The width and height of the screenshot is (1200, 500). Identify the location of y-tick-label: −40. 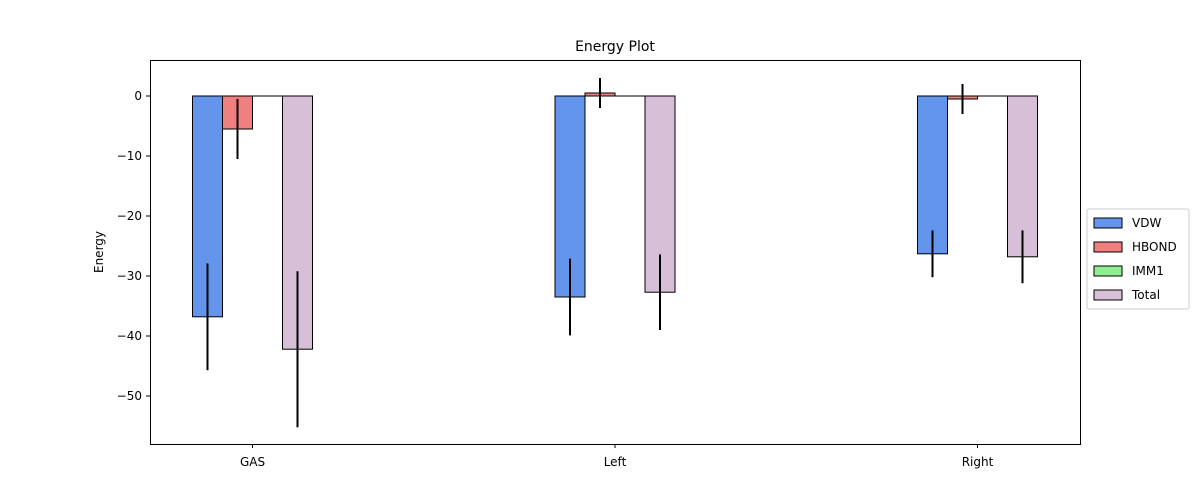
(129, 336).